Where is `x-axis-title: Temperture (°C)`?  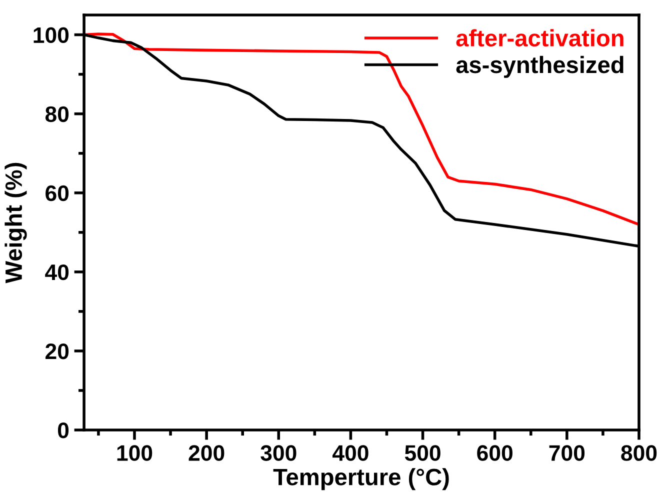
x-axis-title: Temperture (°C) is located at coordinates (361, 479).